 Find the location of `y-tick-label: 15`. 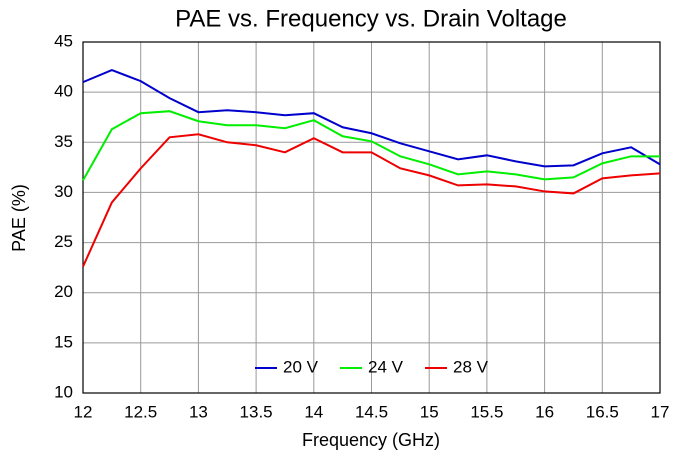

y-tick-label: 15 is located at coordinates (63, 341).